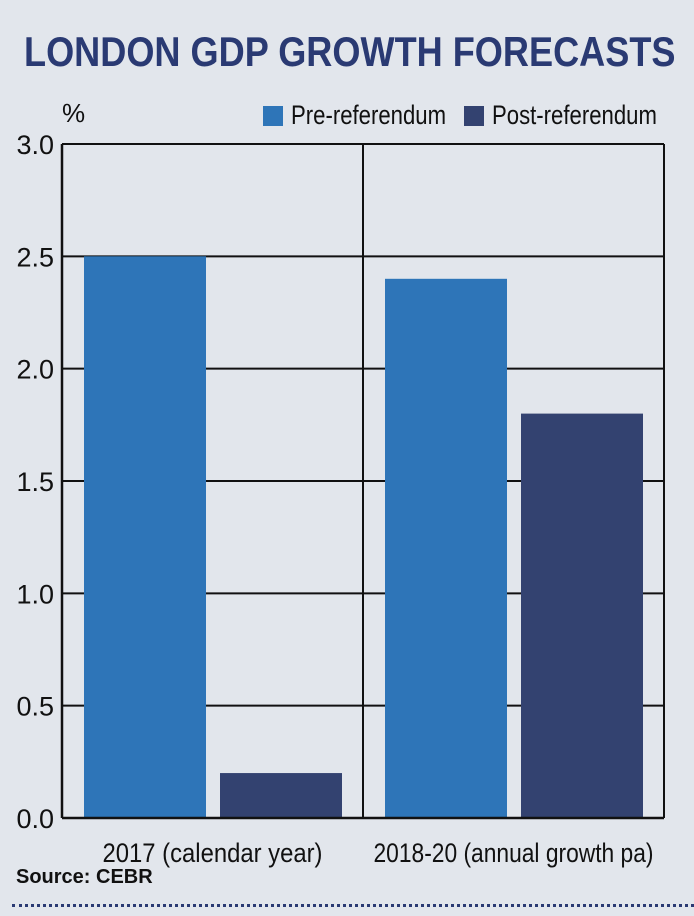 Image resolution: width=694 pixels, height=916 pixels. What do you see at coordinates (273, 115) in the screenshot?
I see `legend-swatch-pre-referendum` at bounding box center [273, 115].